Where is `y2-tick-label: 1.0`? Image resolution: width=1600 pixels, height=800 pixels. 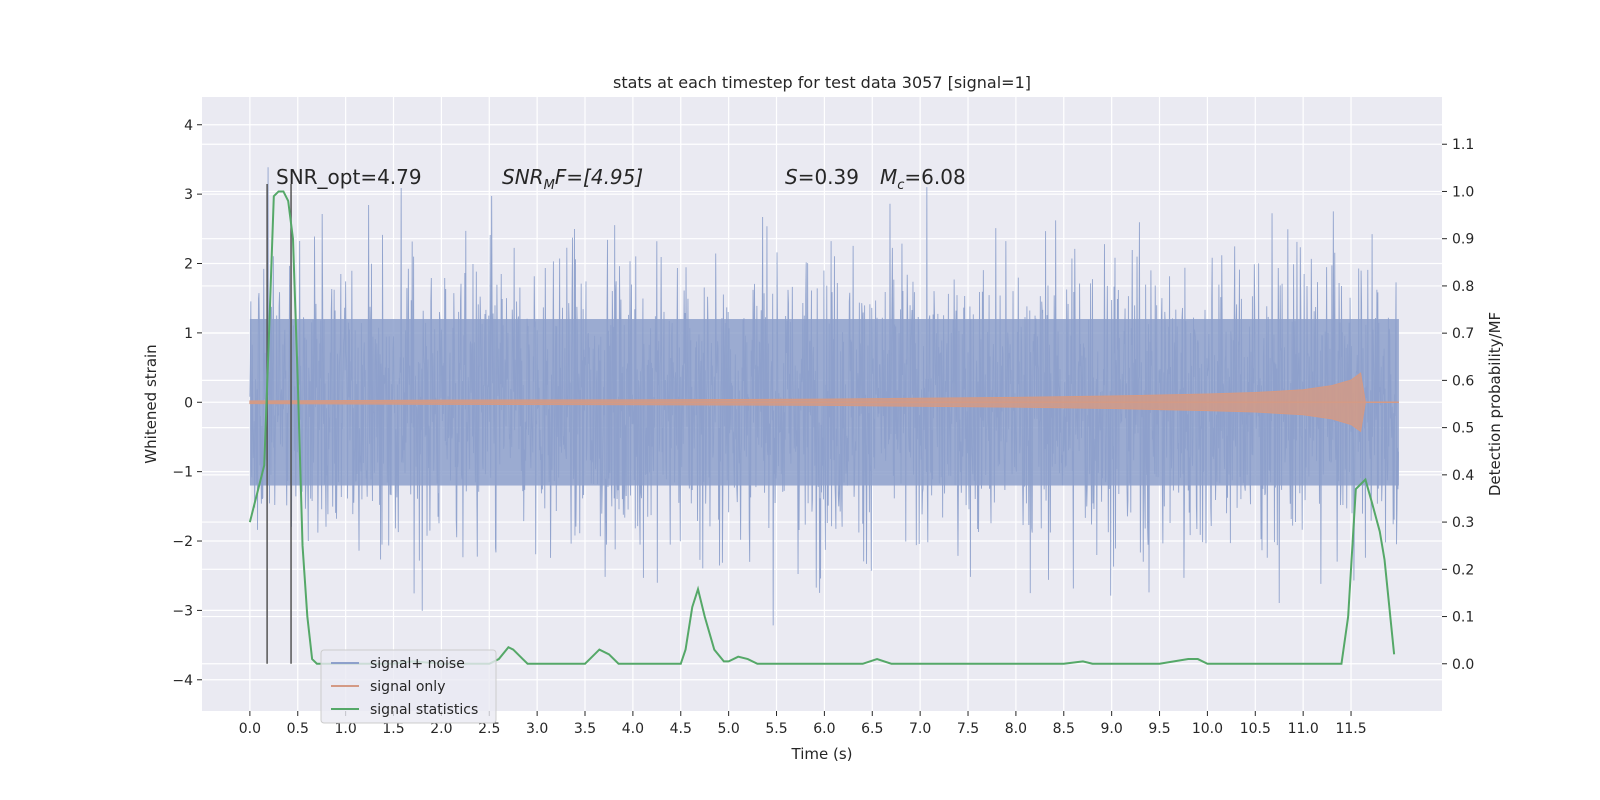
y2-tick-label: 1.0 is located at coordinates (1463, 192).